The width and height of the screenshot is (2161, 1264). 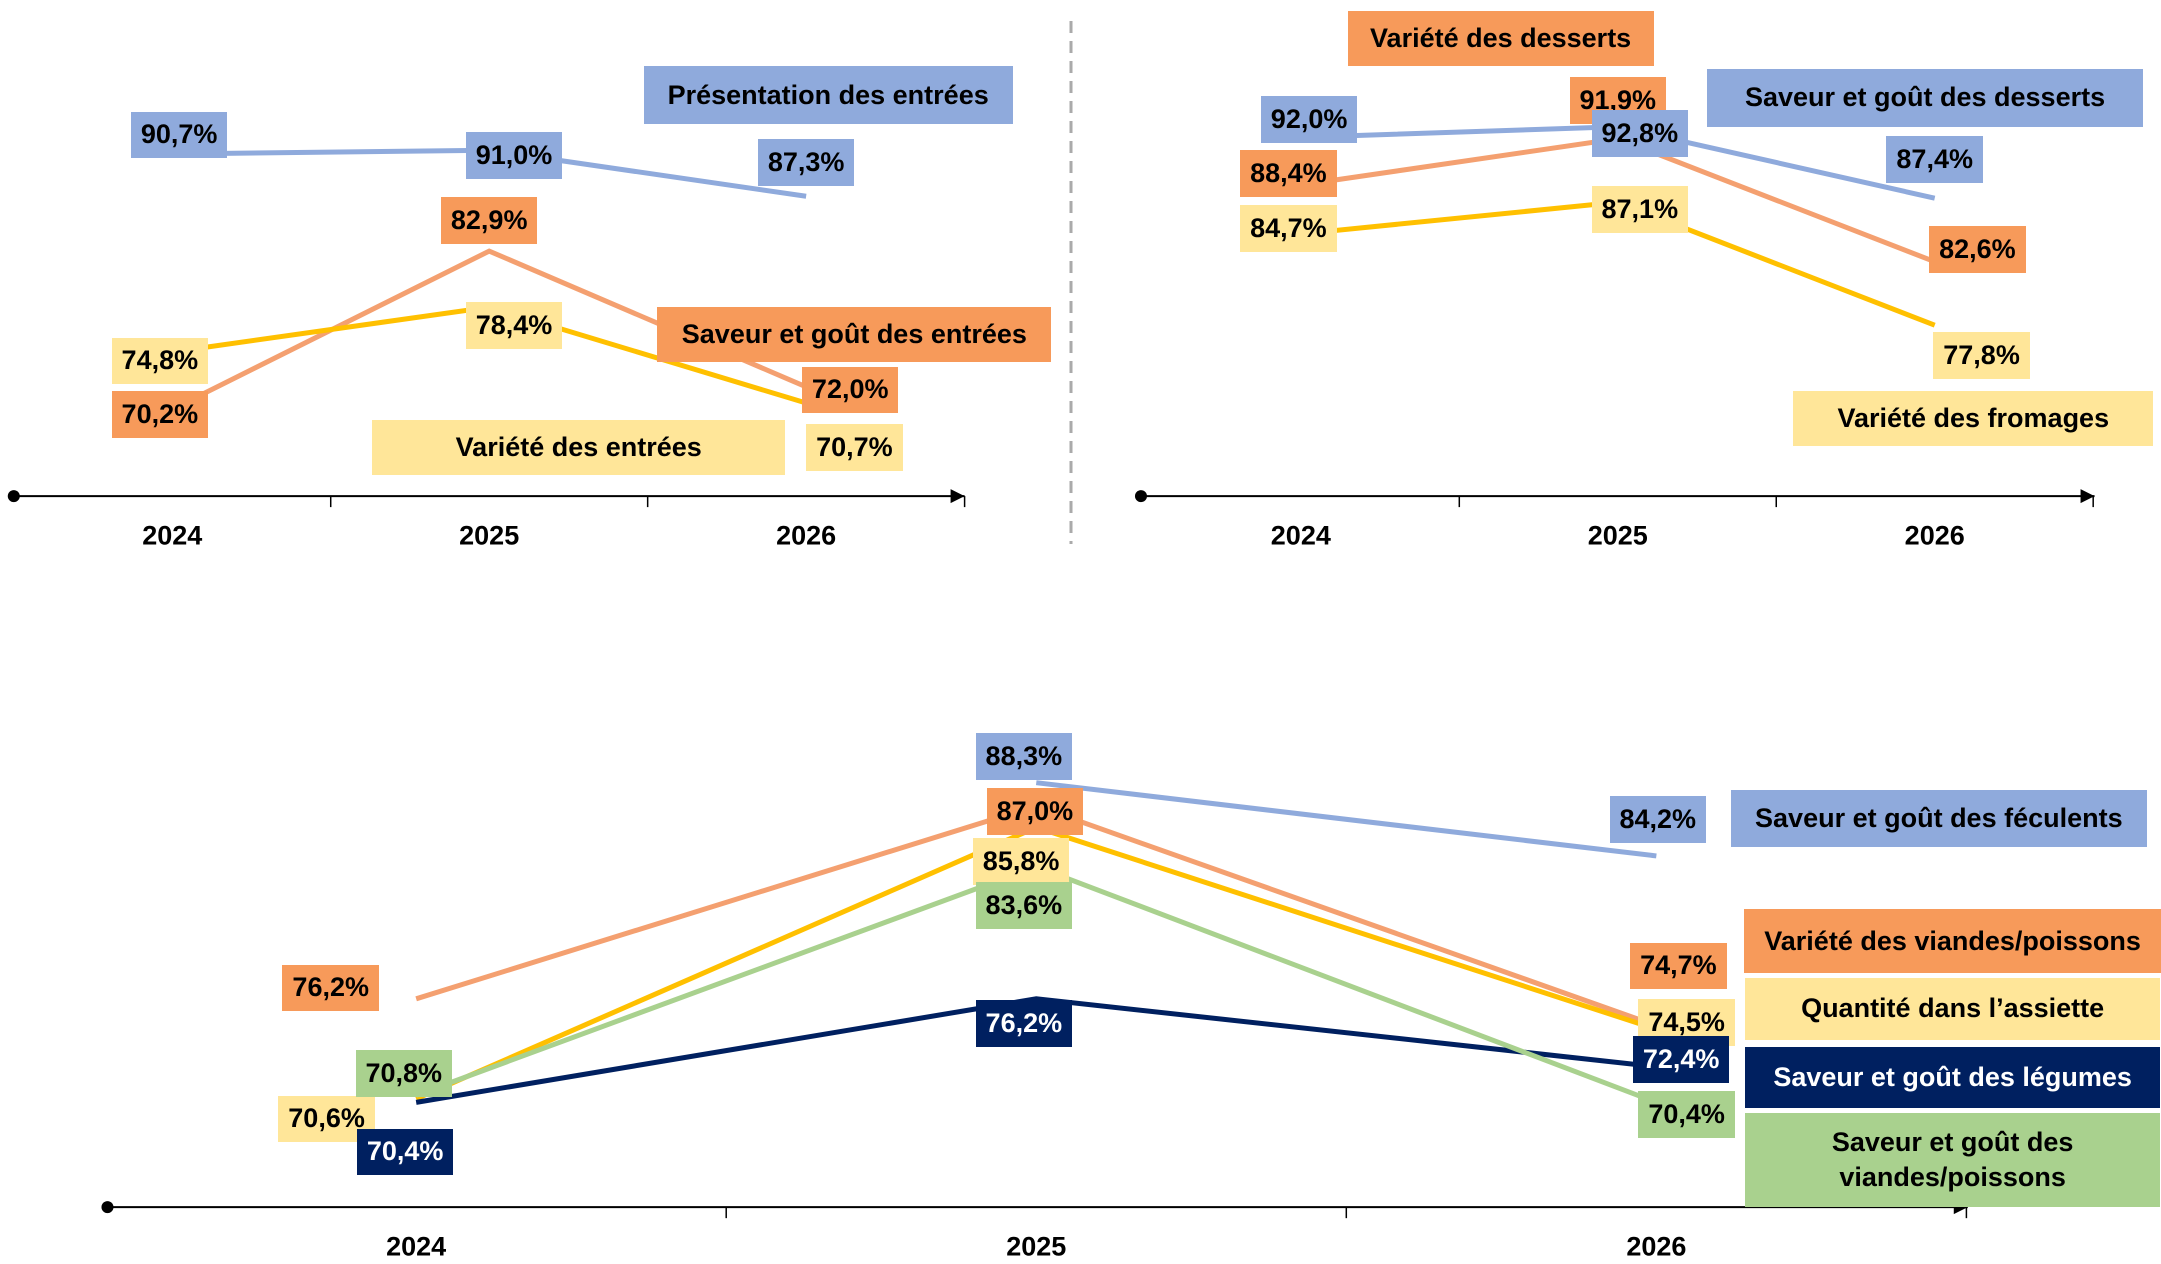 I want to click on legend-entry: Saveur et goût des desserts, so click(x=1925, y=97).